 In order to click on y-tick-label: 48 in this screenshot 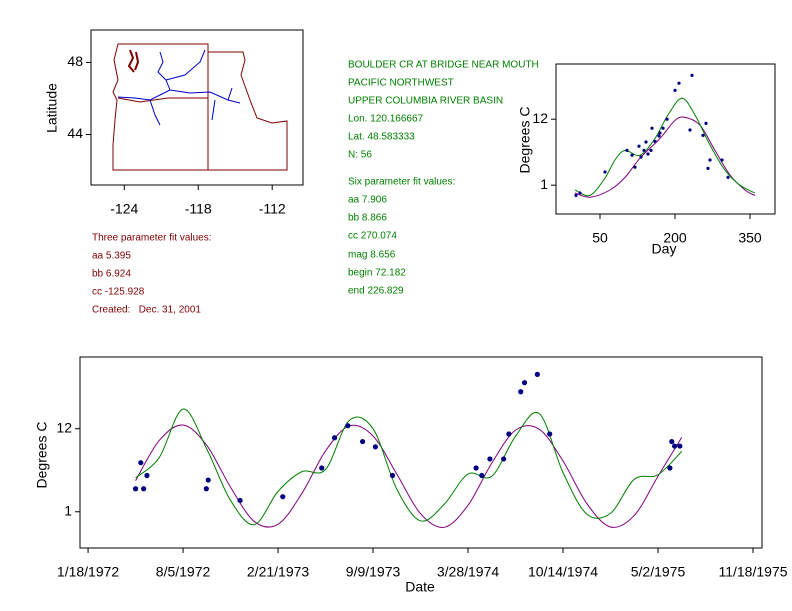, I will do `click(75, 61)`.